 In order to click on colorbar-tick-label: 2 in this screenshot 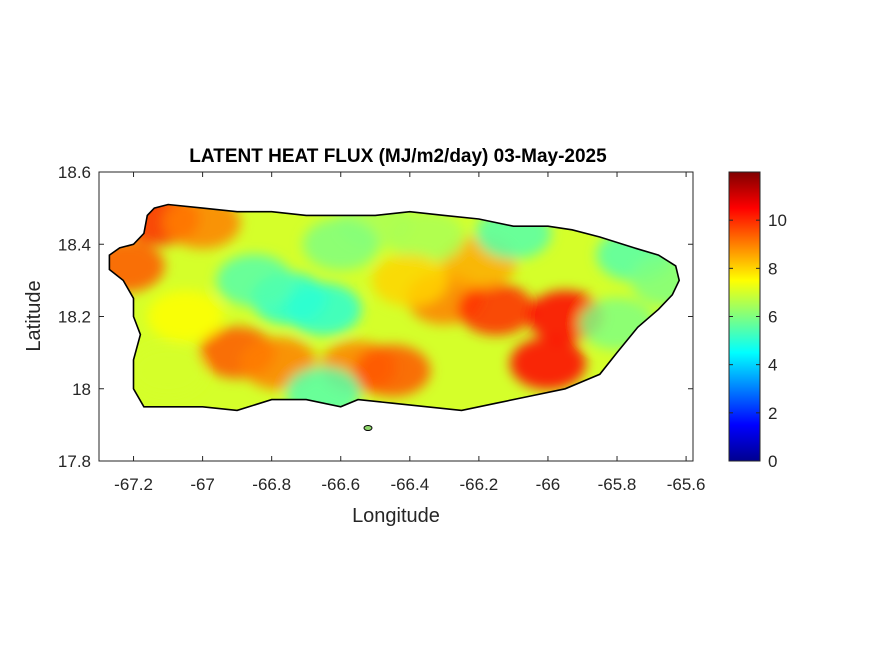, I will do `click(772, 413)`.